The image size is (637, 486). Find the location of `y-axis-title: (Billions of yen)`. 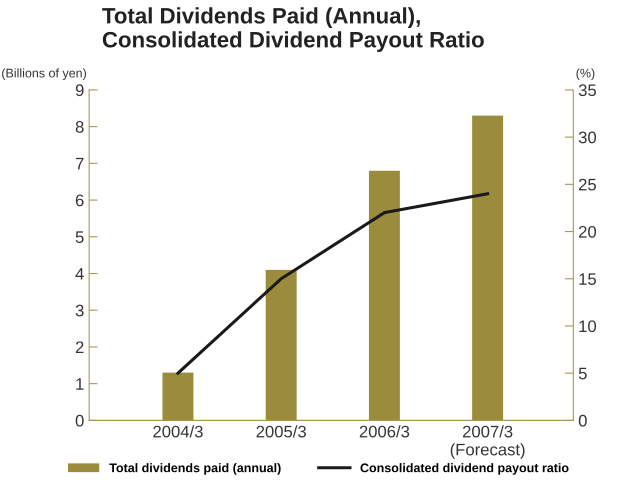

y-axis-title: (Billions of yen) is located at coordinates (44, 74).